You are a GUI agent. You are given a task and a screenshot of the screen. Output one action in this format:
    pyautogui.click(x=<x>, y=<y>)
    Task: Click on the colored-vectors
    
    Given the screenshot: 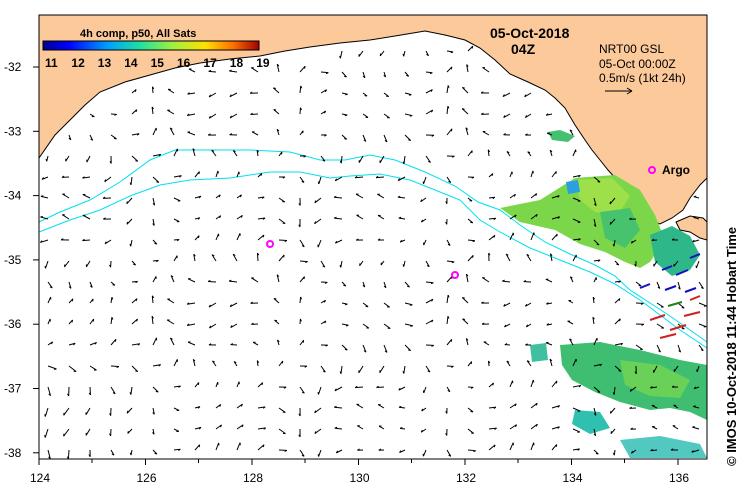 What is the action you would take?
    pyautogui.click(x=670, y=296)
    